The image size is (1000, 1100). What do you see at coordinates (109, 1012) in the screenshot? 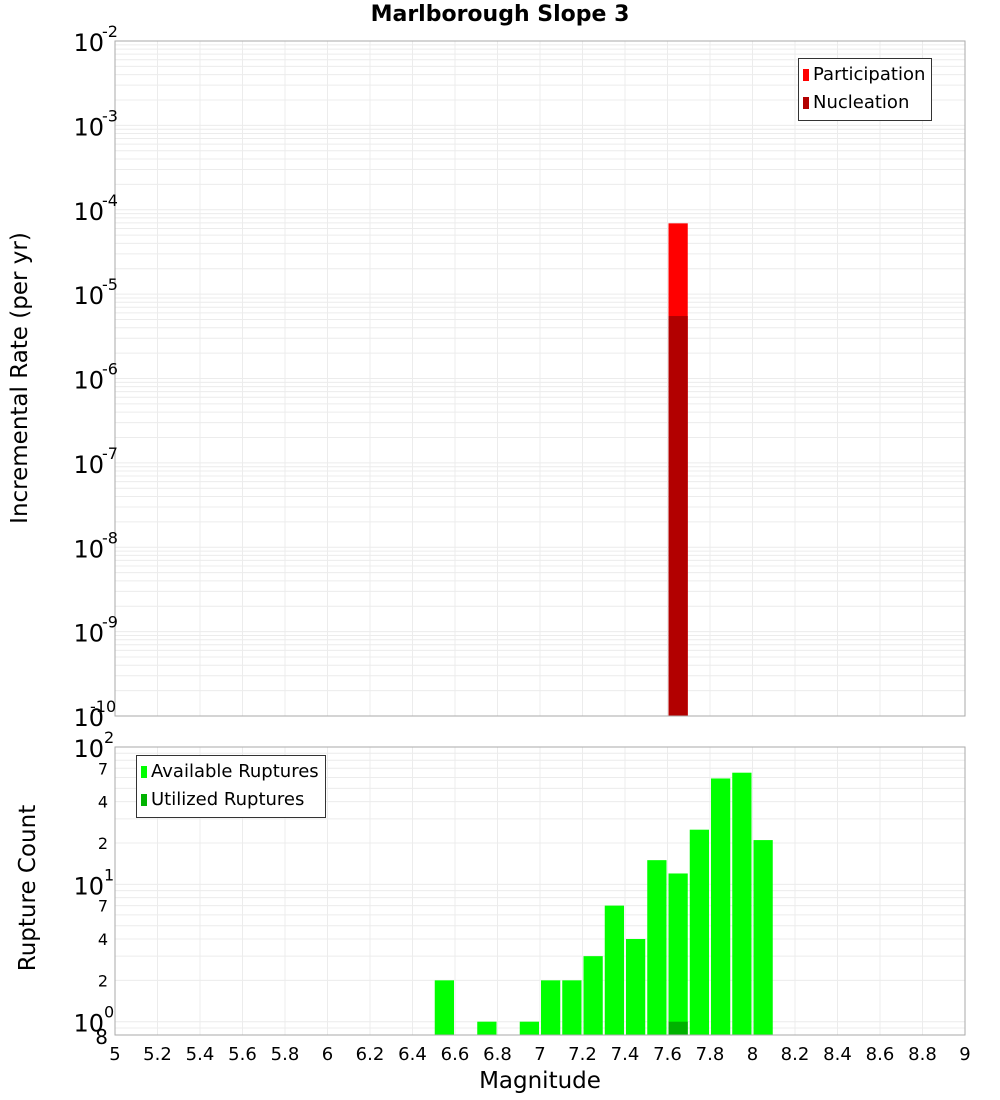
I see `svg-text: 0` at bounding box center [109, 1012].